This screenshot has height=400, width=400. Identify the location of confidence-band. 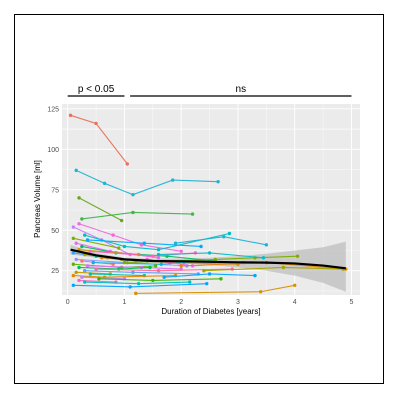
(208, 266).